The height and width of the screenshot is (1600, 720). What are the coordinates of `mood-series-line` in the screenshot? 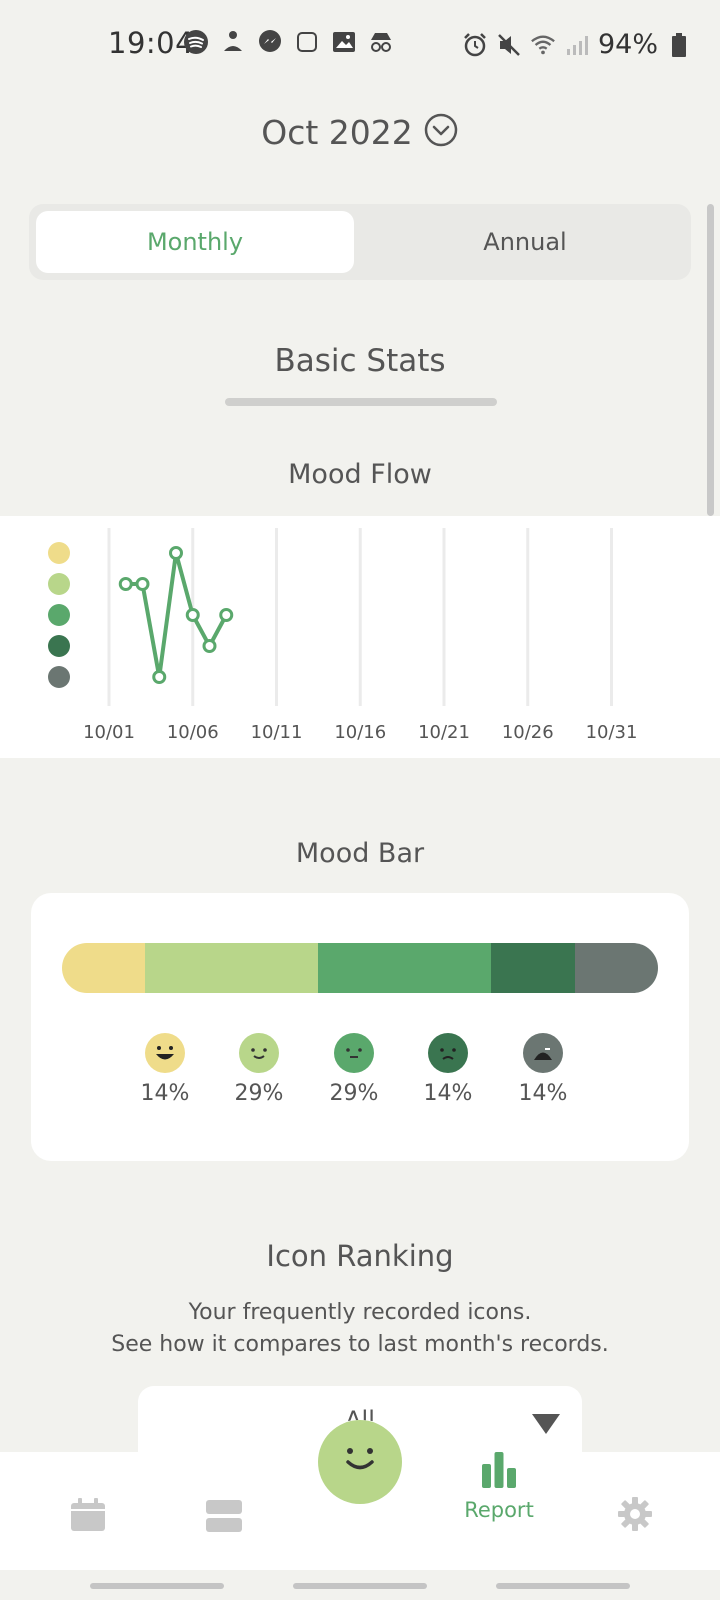 It's located at (177, 615).